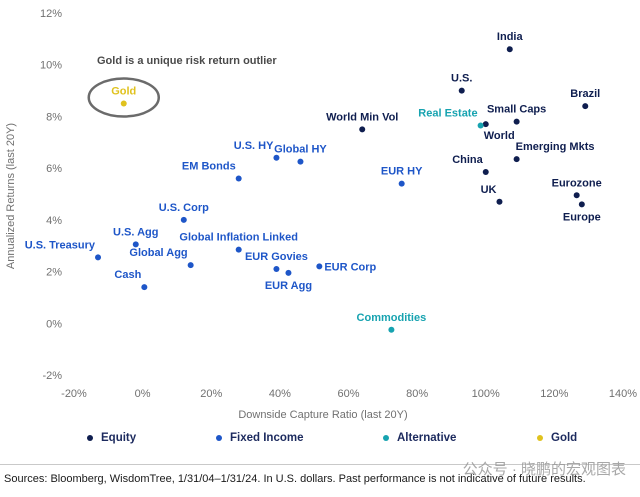 This screenshot has height=497, width=640. Describe the element at coordinates (485, 172) in the screenshot. I see `point-china` at that location.